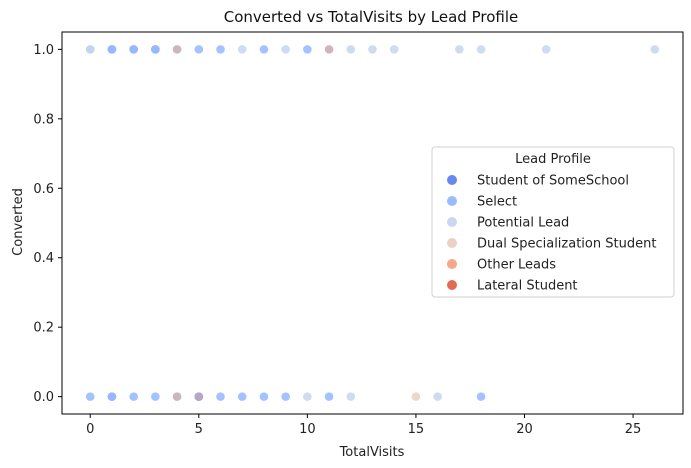  Describe the element at coordinates (43, 258) in the screenshot. I see `y-tick-label: 0.4` at that location.